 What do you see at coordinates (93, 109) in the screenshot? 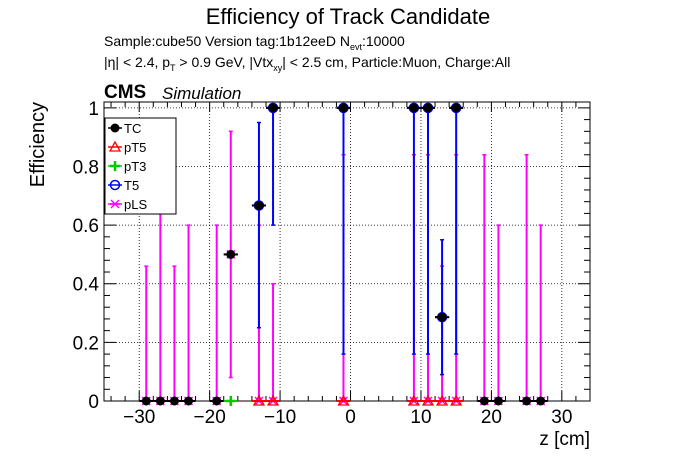
I see `y-tick-label: 1` at bounding box center [93, 109].